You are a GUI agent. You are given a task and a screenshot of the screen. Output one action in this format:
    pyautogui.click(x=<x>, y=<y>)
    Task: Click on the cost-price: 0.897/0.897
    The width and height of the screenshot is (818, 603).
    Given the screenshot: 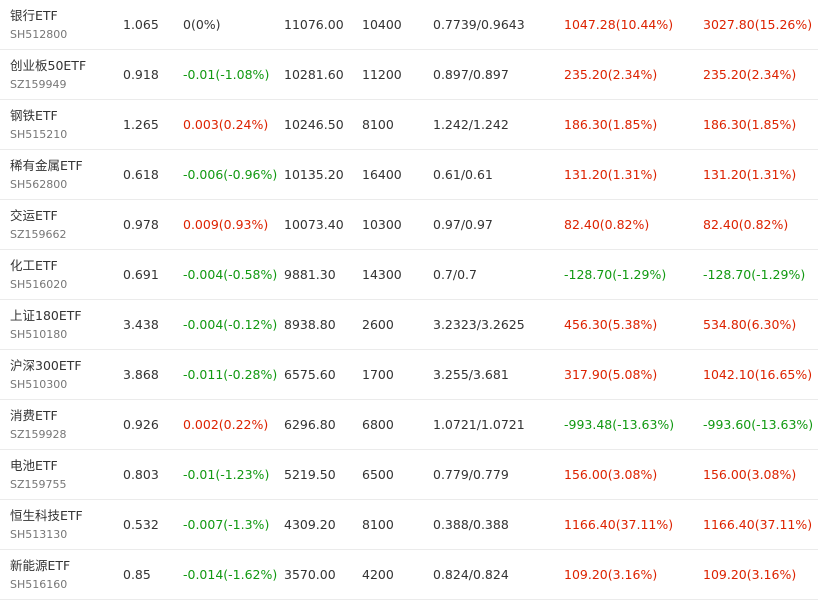 What is the action you would take?
    pyautogui.click(x=498, y=74)
    